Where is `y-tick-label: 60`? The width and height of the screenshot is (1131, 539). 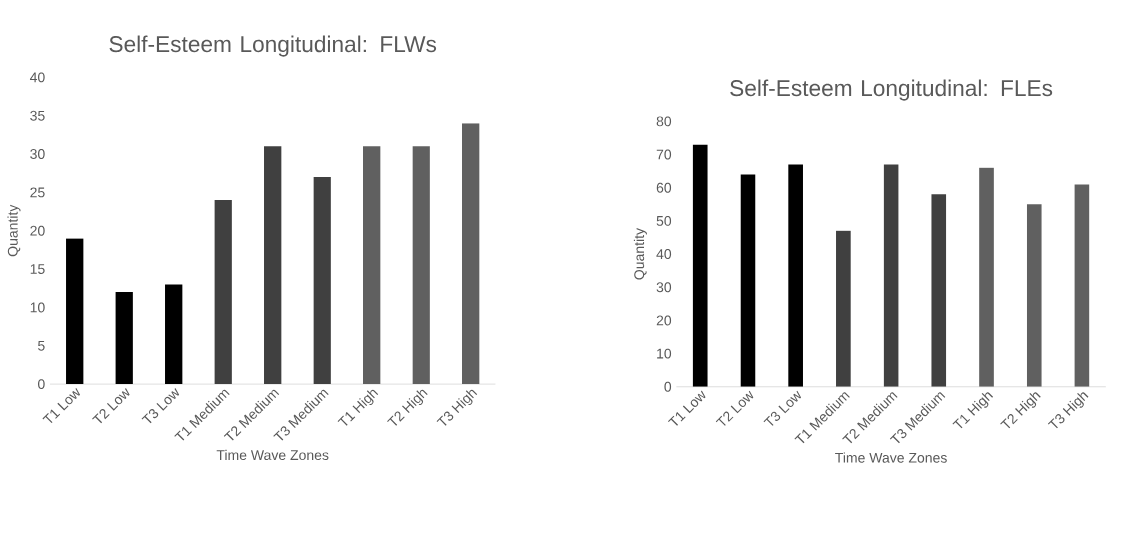 y-tick-label: 60 is located at coordinates (664, 187).